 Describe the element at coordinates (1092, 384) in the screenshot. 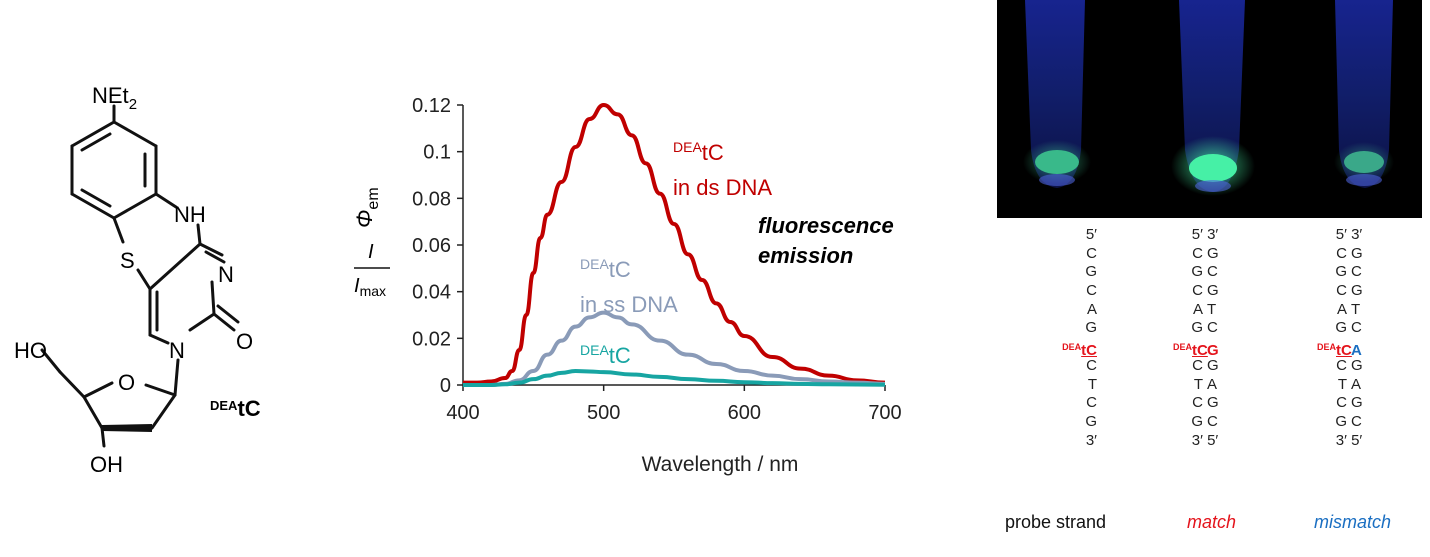

I see `probe-base: T` at that location.